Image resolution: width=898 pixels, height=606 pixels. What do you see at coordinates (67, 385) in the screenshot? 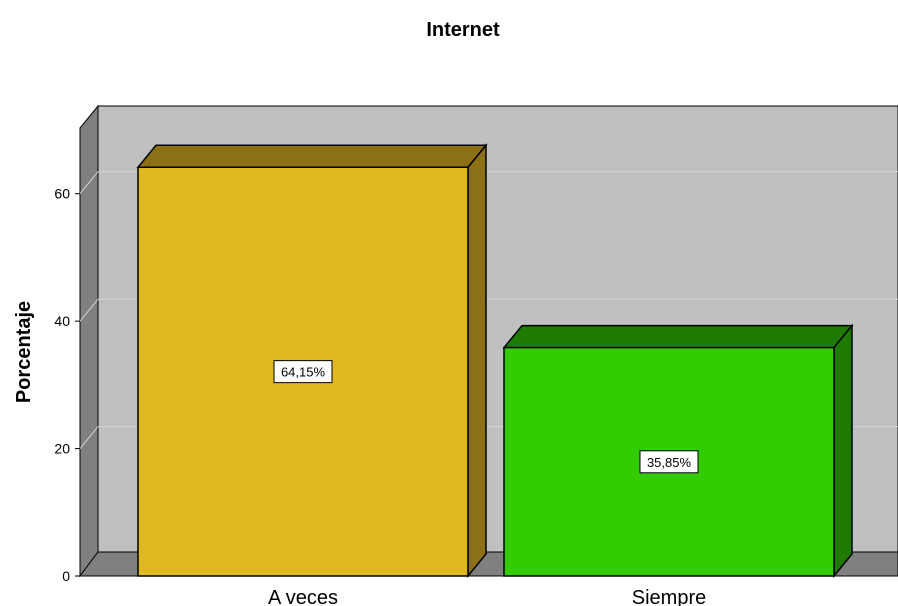
I see `y-axis-ticks: 0 20 40 60` at bounding box center [67, 385].